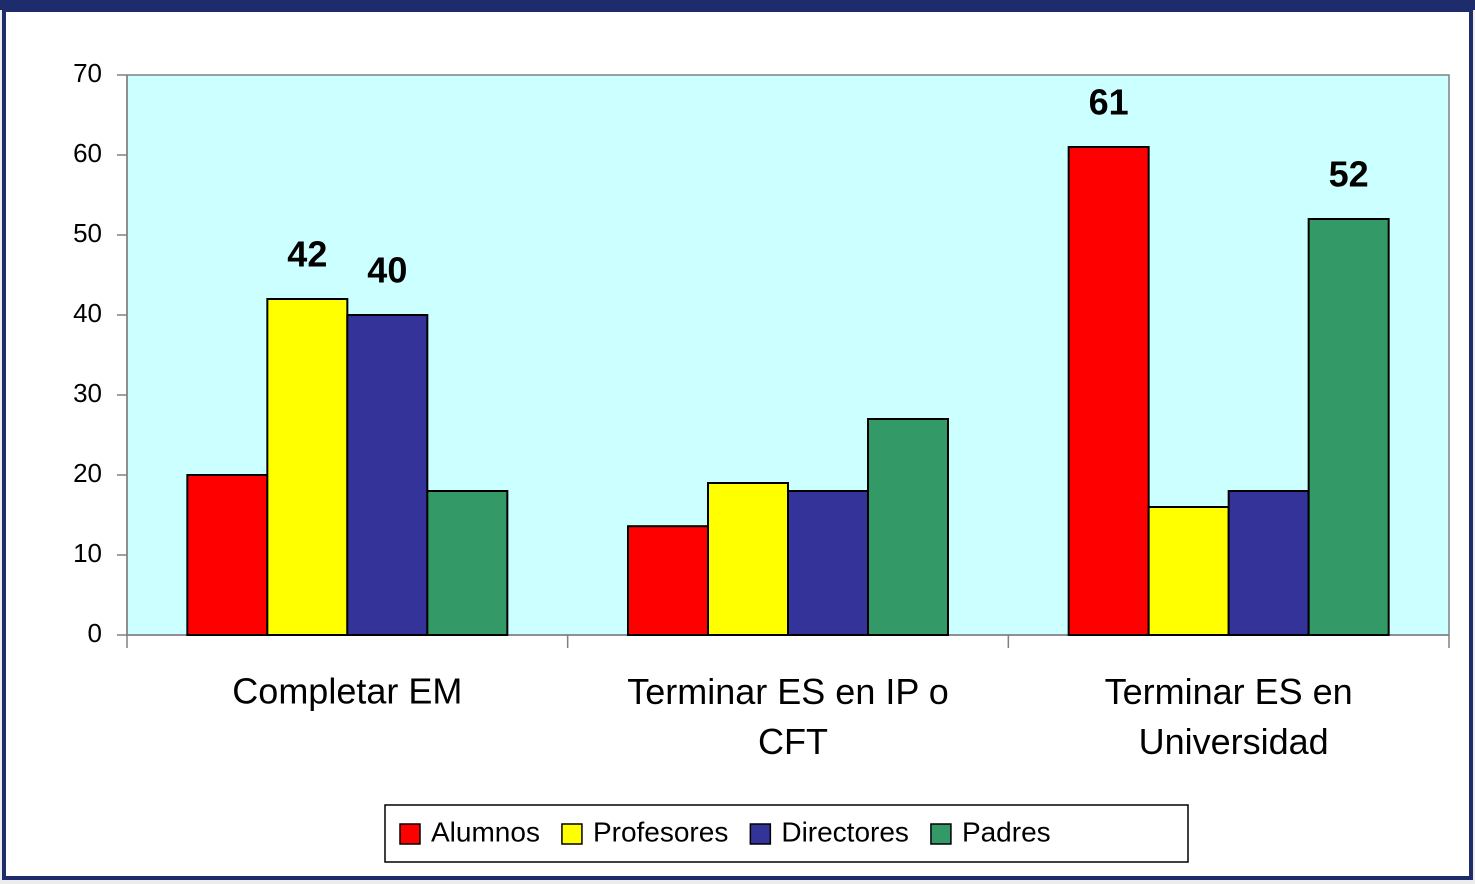  Describe the element at coordinates (1109, 102) in the screenshot. I see `data-label: 61` at that location.